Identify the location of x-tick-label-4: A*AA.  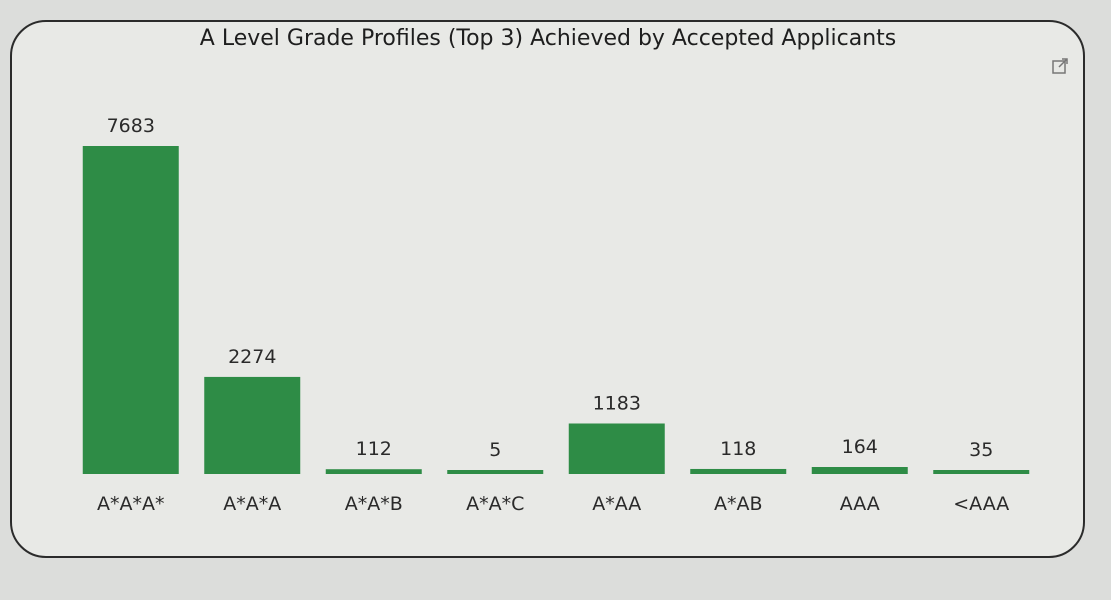
(616, 504).